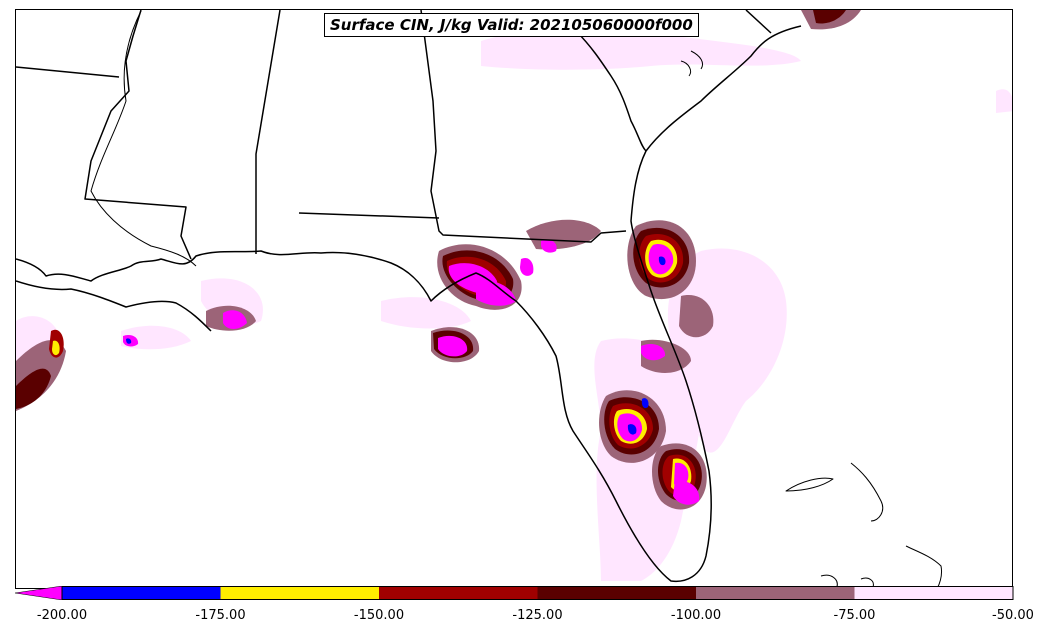 This screenshot has height=633, width=1044. Describe the element at coordinates (1013, 615) in the screenshot. I see `colorbar-tick-label: -50.00` at that location.